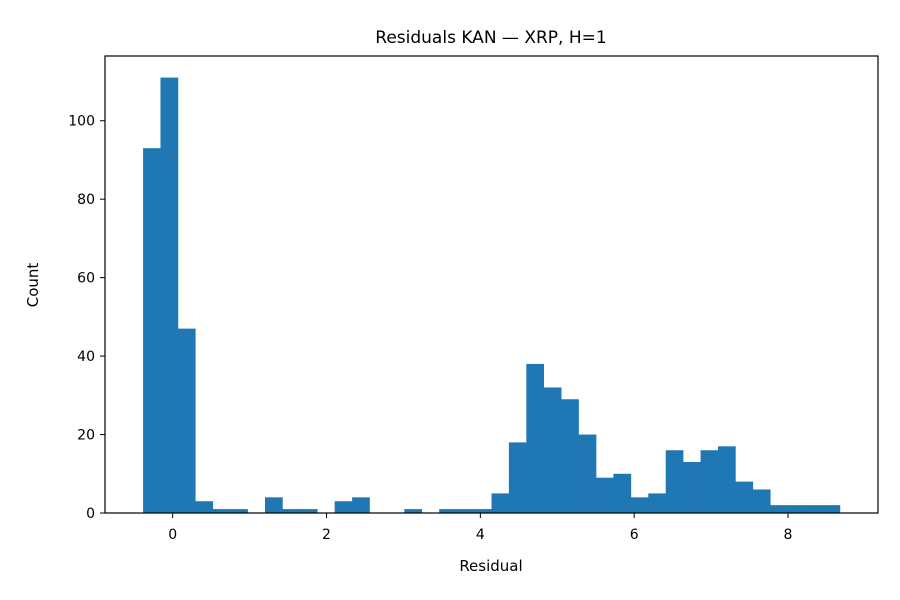 The height and width of the screenshot is (600, 900). I want to click on chart-title: Residuals KAN — XRP, H=1, so click(490, 38).